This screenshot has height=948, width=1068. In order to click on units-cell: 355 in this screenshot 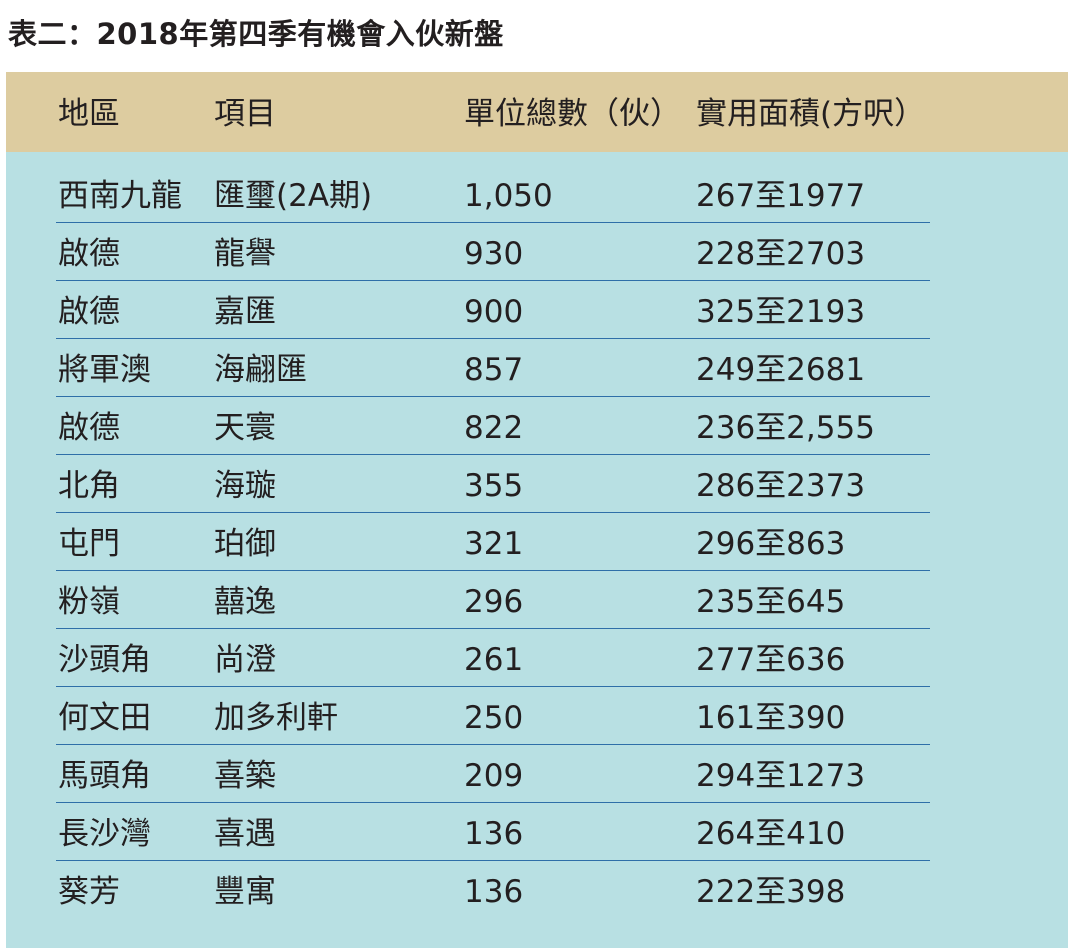, I will do `click(494, 486)`.